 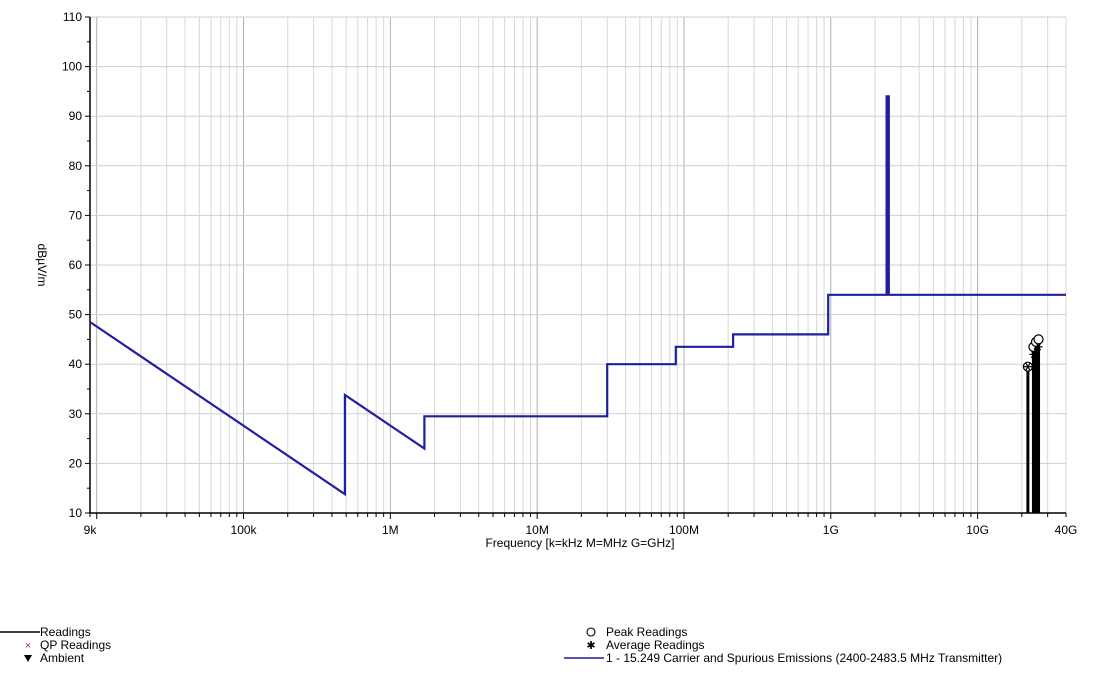 What do you see at coordinates (684, 530) in the screenshot?
I see `x-tick-label: 100M` at bounding box center [684, 530].